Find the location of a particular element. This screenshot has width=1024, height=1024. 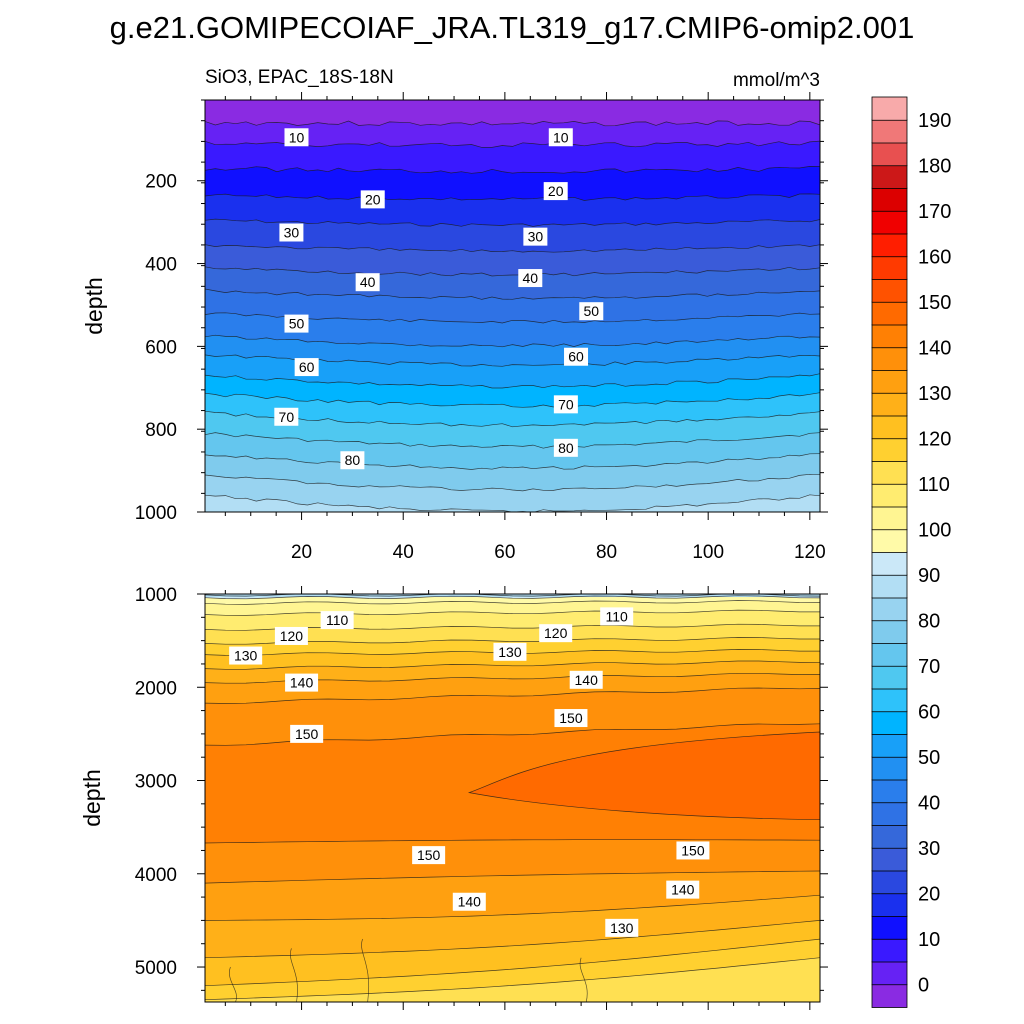

colorbar-label-40: 40 is located at coordinates (929, 803).